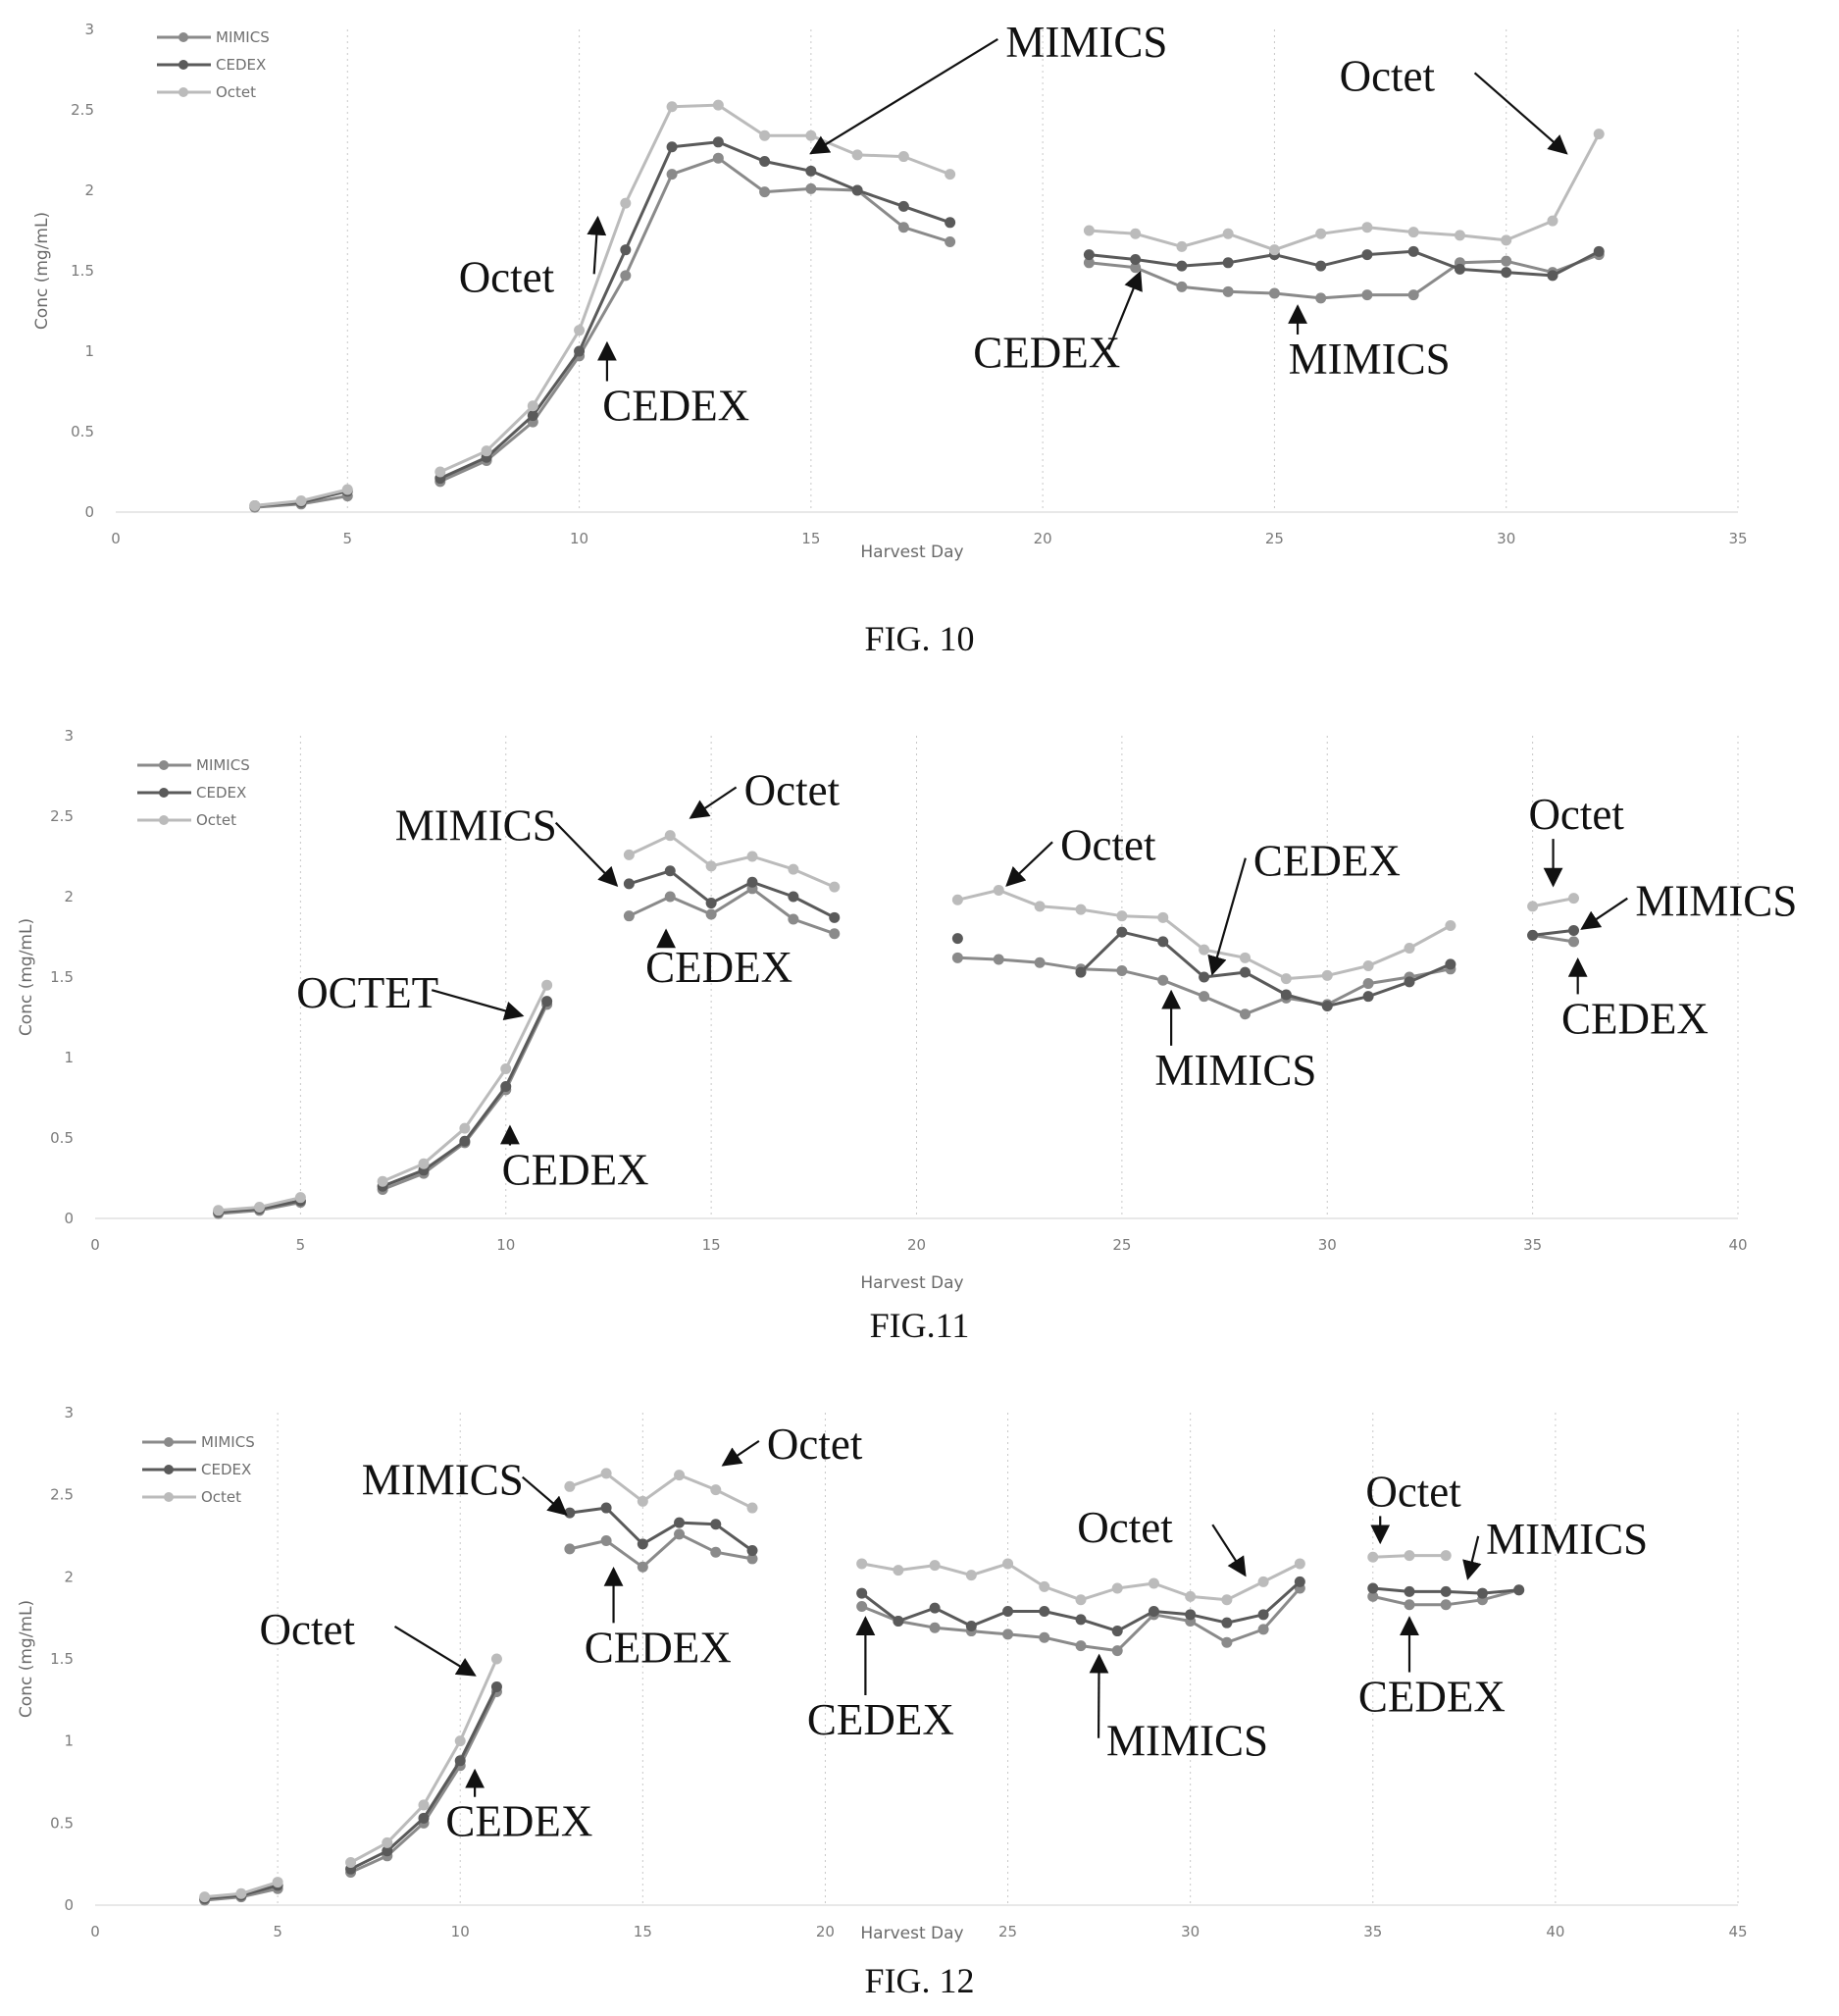 The width and height of the screenshot is (1839, 2016). What do you see at coordinates (695, 320) in the screenshot?
I see `series-line-mimics` at bounding box center [695, 320].